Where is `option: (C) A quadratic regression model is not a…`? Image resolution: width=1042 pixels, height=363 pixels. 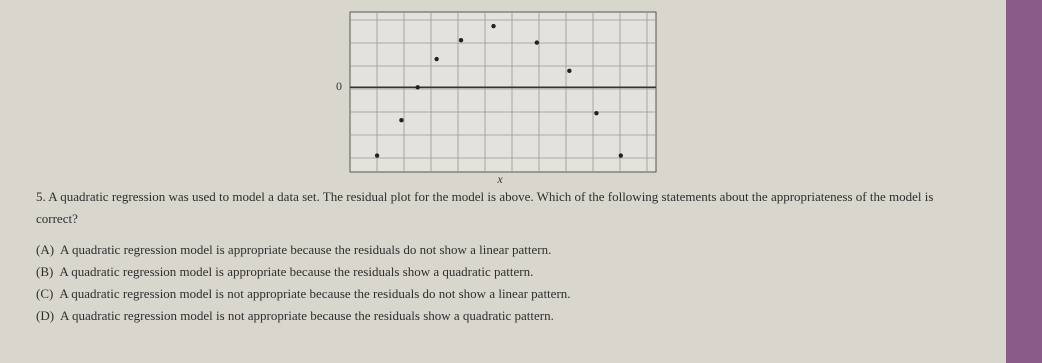 option: (C) A quadratic regression model is not a… is located at coordinates (306, 294).